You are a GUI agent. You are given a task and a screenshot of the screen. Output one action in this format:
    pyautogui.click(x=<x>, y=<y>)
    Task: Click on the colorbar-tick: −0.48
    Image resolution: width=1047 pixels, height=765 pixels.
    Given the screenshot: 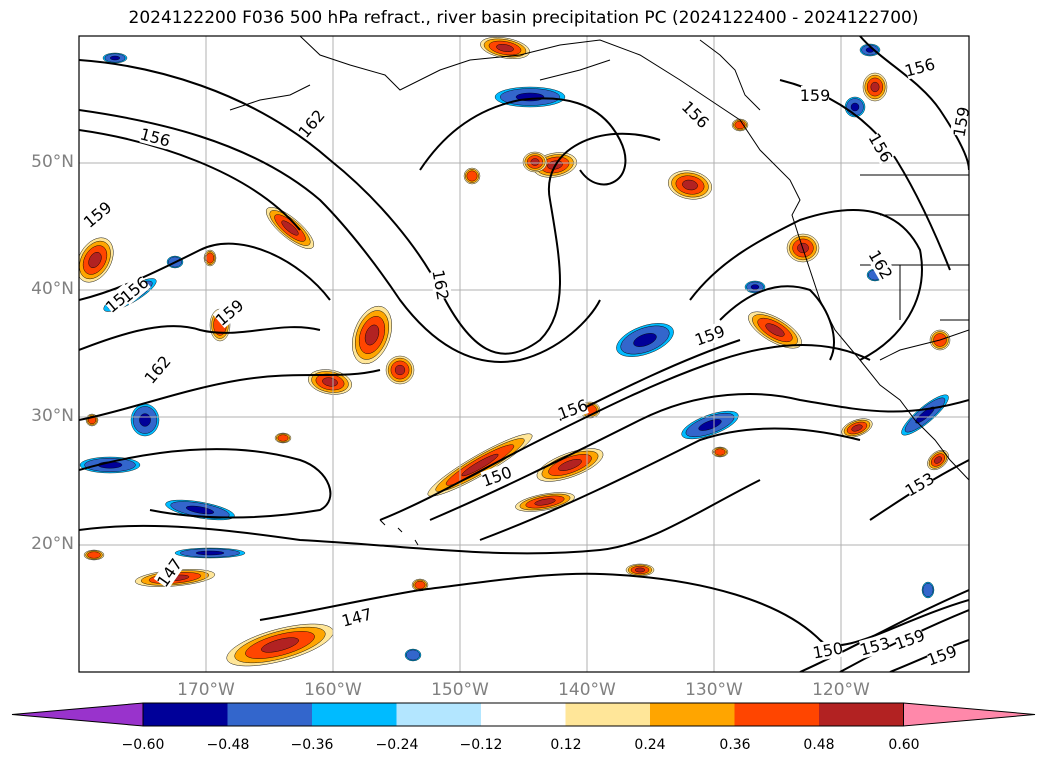 What is the action you would take?
    pyautogui.click(x=228, y=745)
    